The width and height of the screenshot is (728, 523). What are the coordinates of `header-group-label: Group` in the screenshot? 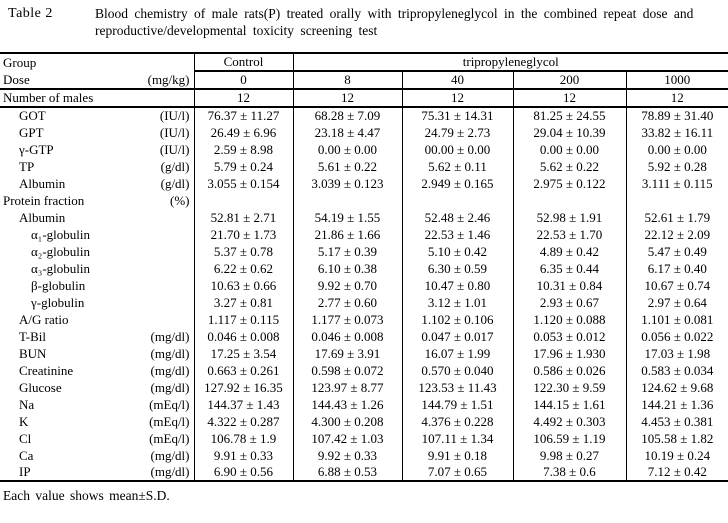 It's located at (20, 62).